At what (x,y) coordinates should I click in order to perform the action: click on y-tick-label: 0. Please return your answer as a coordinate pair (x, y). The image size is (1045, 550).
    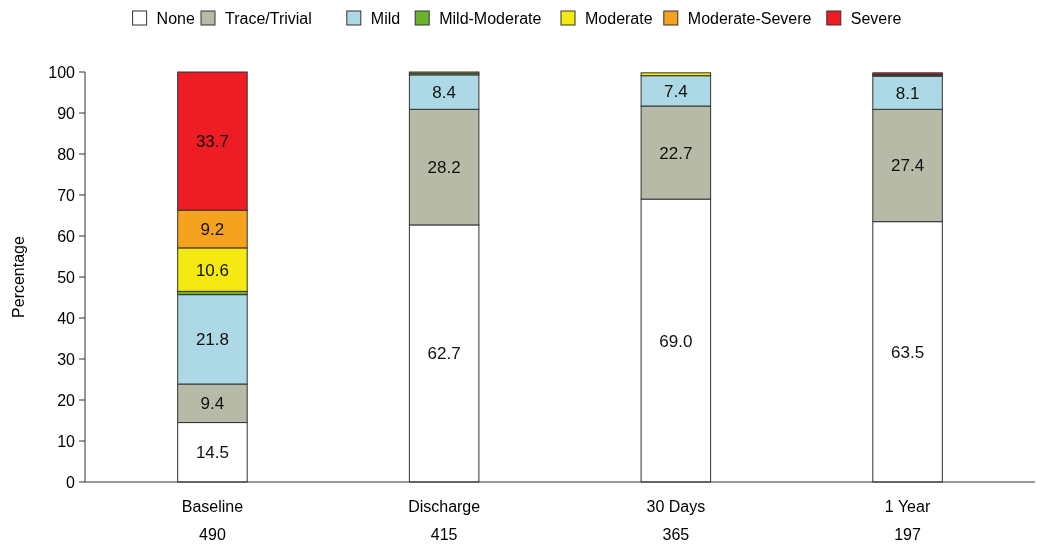
    Looking at the image, I should click on (71, 482).